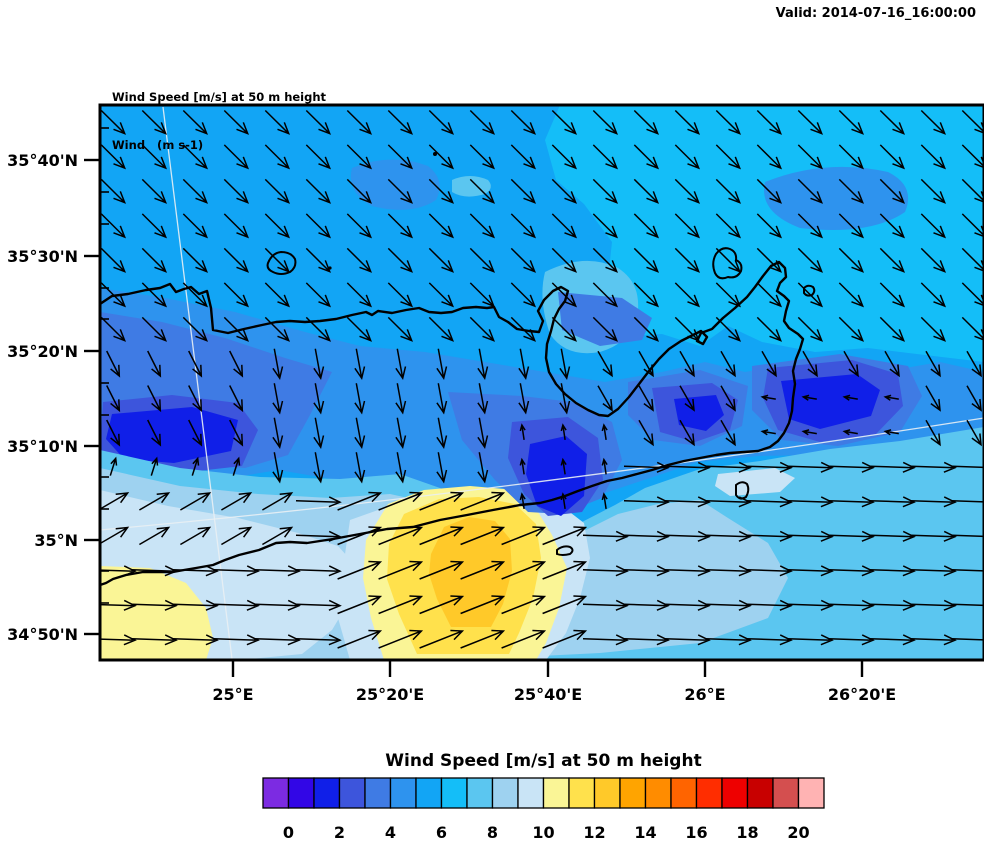 The height and width of the screenshot is (845, 984). I want to click on lon-tick-label: 25°40'E, so click(548, 694).